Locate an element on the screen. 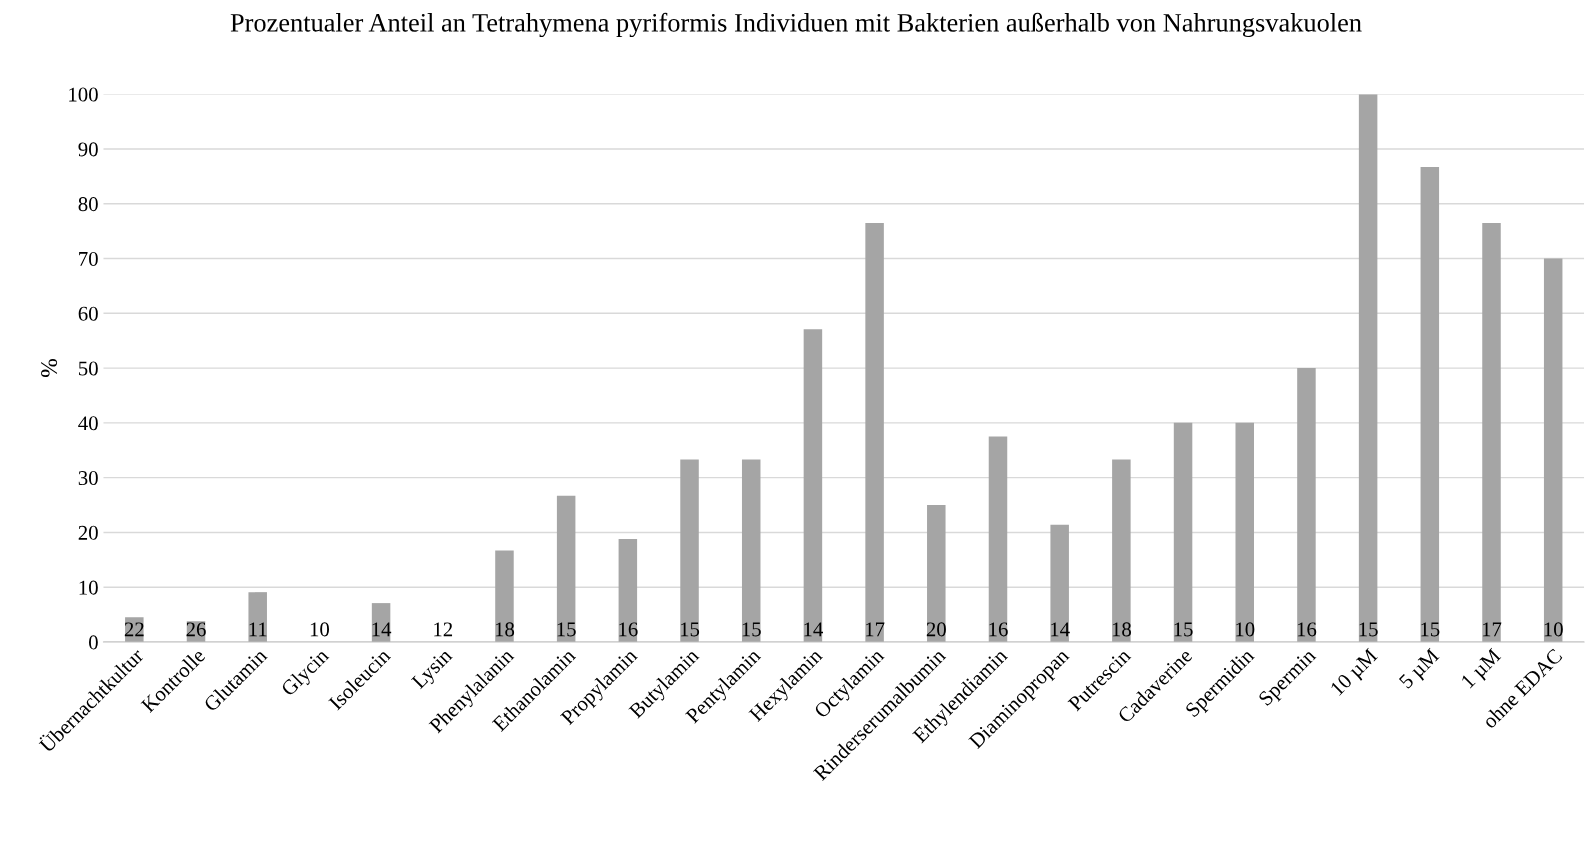 Image resolution: width=1592 pixels, height=856 pixels. y-axis-title: % is located at coordinates (49, 368).